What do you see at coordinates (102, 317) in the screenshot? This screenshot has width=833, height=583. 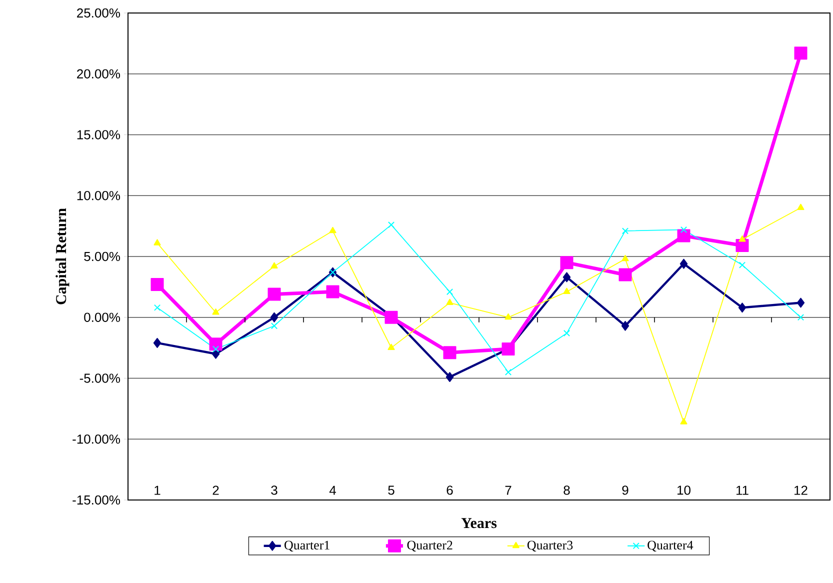 I see `y-tick-label: 0.00%` at bounding box center [102, 317].